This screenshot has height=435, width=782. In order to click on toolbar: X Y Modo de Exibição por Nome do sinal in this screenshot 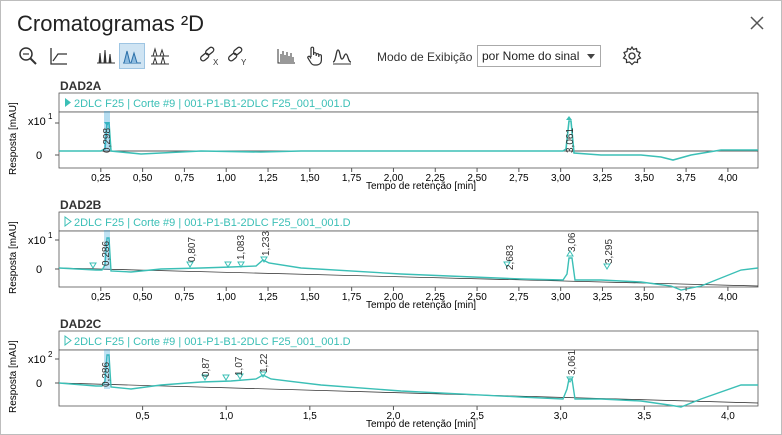, I will do `click(385, 57)`.